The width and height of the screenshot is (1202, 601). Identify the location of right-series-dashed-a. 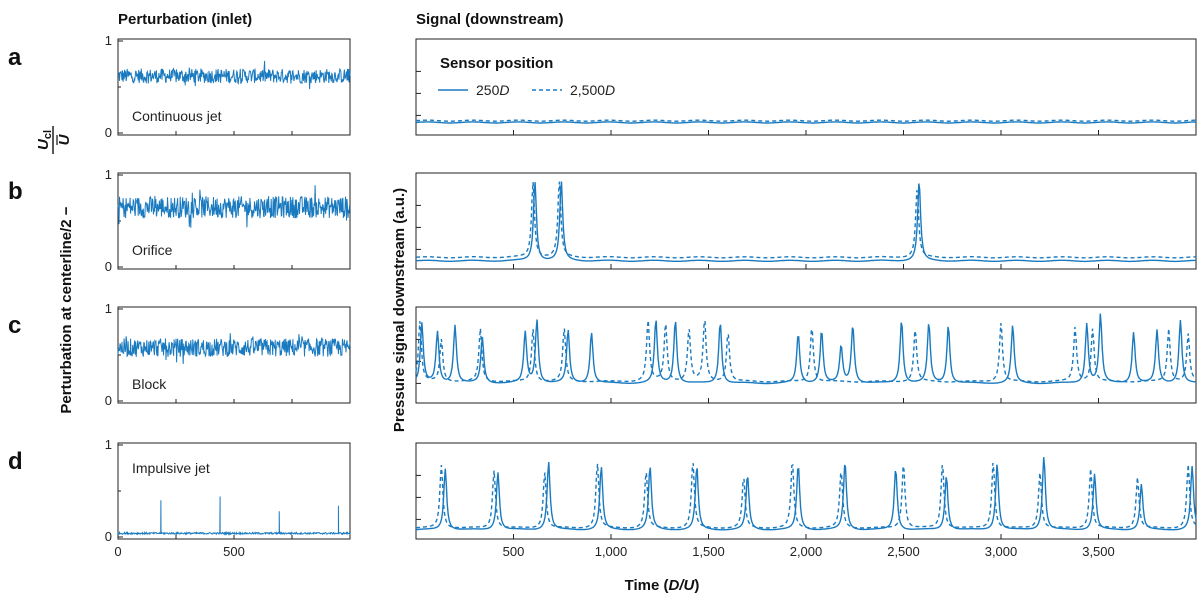
(805, 120).